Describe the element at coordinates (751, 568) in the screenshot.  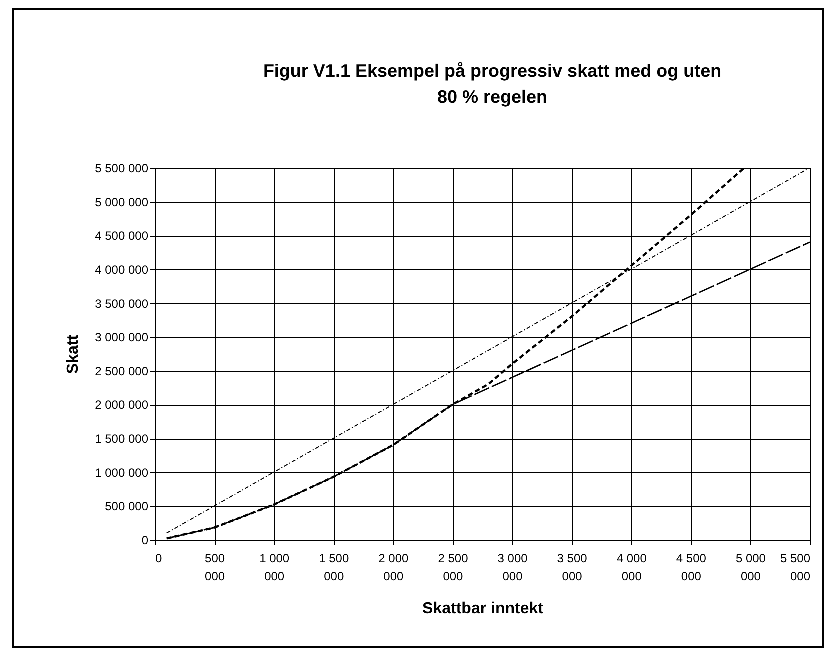
I see `x-tick-label: 5 000 000` at that location.